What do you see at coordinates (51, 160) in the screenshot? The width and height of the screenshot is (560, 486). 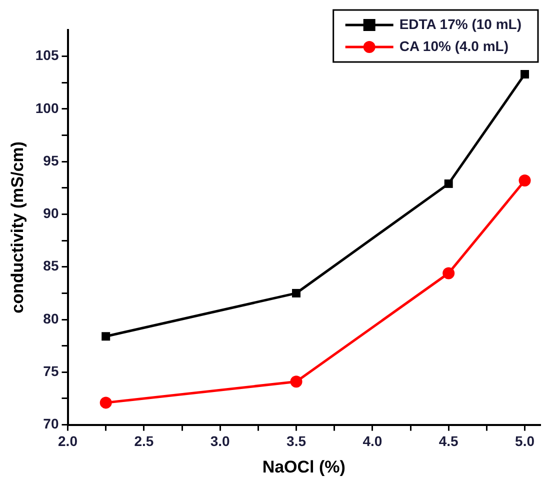 I see `y-tick-label: 95` at bounding box center [51, 160].